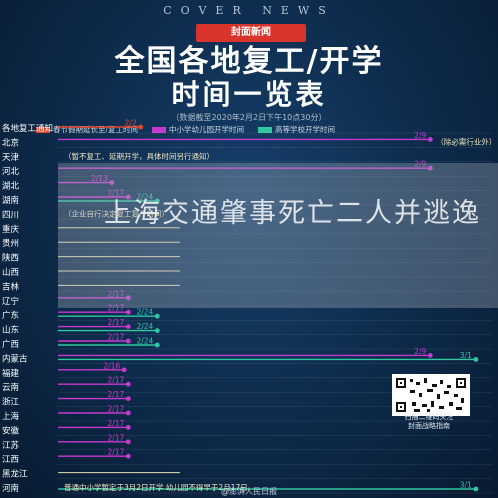  I want to click on legend-entry: 春节假期延长至/复工时间, so click(87, 129).